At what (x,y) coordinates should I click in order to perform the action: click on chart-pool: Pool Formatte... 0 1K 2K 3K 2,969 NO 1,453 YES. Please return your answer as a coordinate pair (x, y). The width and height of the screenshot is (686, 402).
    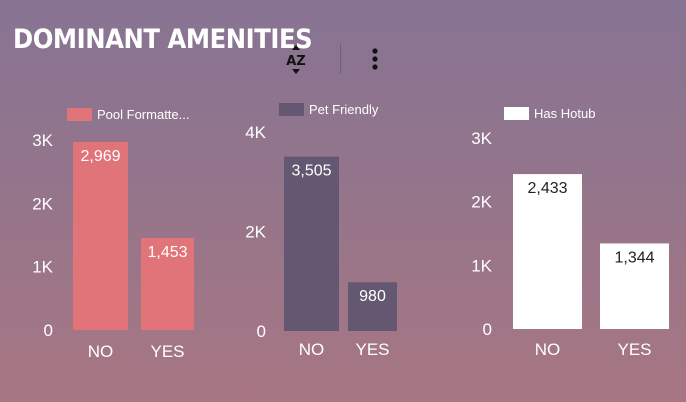
    Looking at the image, I should click on (113, 234).